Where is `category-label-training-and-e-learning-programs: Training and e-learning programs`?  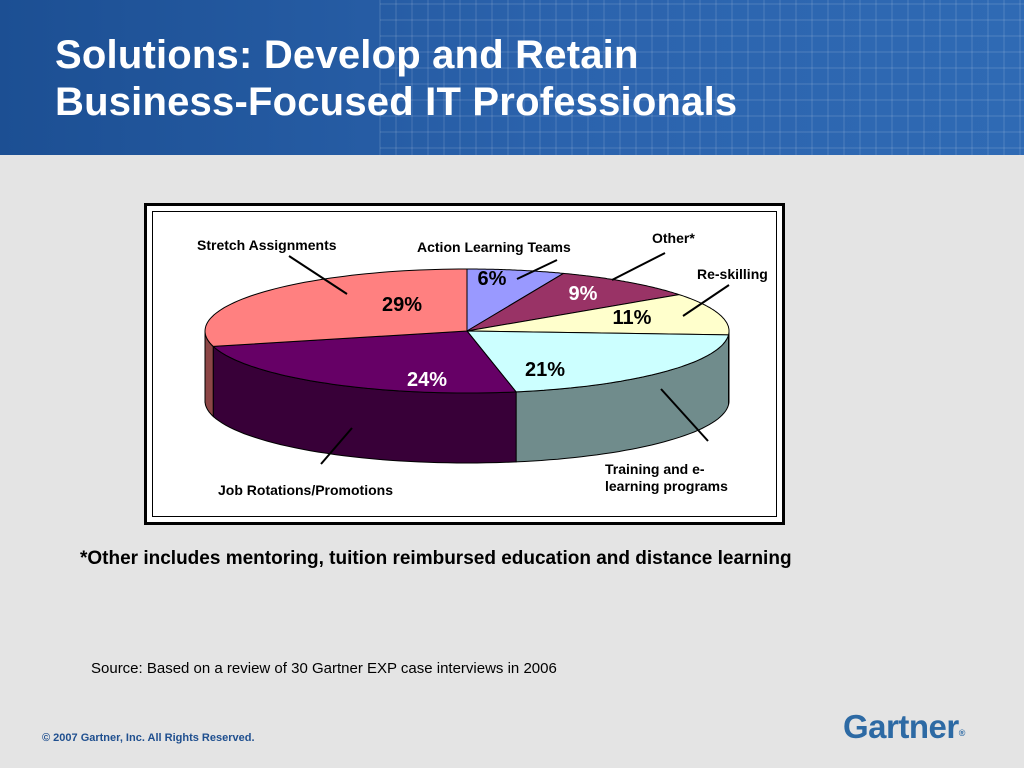 category-label-training-and-e-learning-programs: Training and e-learning programs is located at coordinates (666, 477).